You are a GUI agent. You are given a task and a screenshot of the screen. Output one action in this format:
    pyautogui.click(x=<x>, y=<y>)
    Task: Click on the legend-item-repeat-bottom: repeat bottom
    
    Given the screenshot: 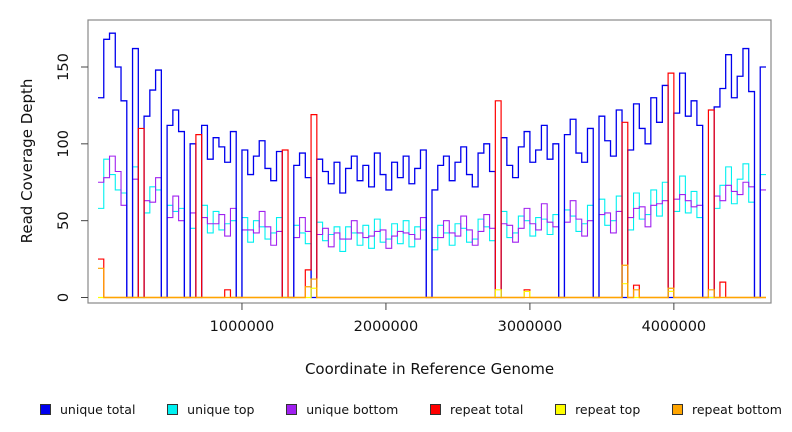 What is the action you would take?
    pyautogui.click(x=727, y=409)
    